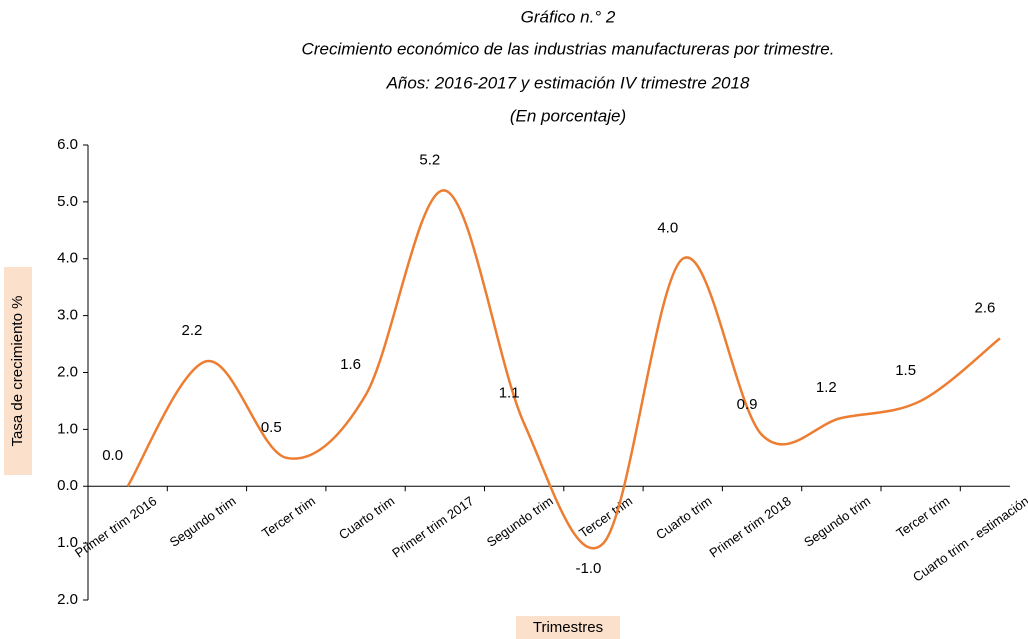 This screenshot has width=1028, height=639. I want to click on chart-subtitle: (En porcentaje), so click(568, 115).